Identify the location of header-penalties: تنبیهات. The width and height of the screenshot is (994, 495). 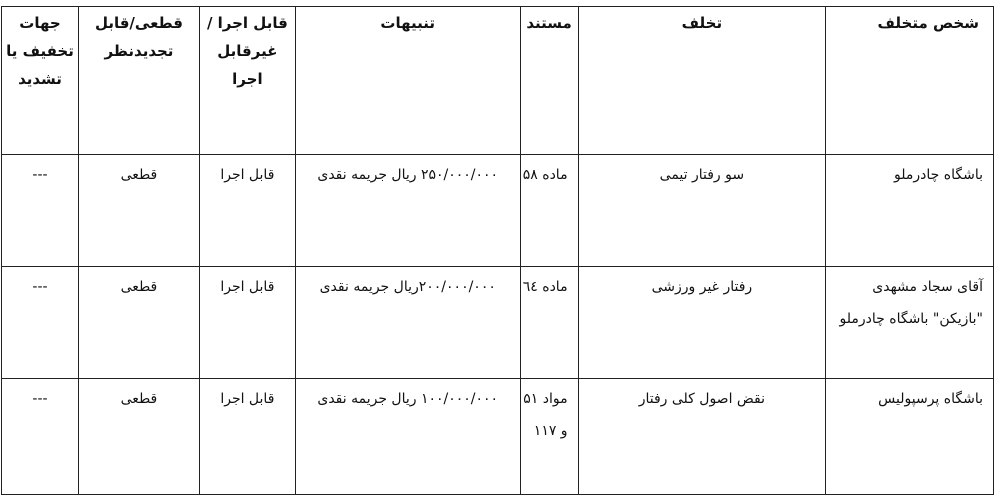
(407, 80).